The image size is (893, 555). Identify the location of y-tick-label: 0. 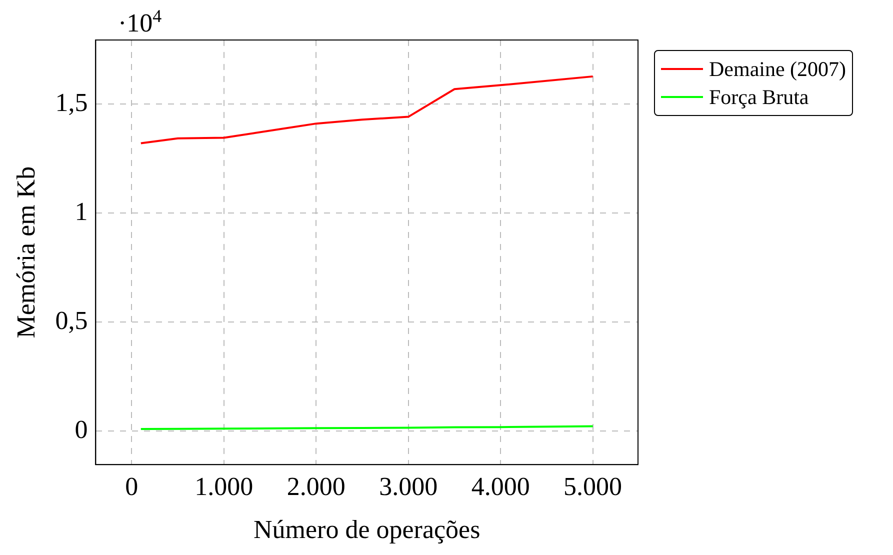
(81, 429).